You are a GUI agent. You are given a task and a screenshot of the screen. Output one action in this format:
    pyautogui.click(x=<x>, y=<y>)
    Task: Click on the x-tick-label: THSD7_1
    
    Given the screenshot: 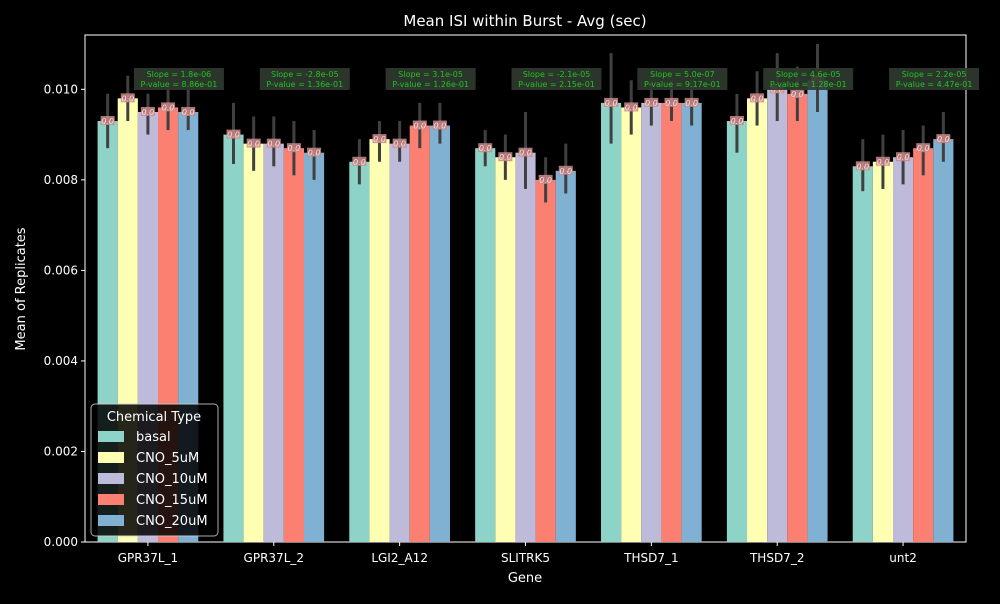 What is the action you would take?
    pyautogui.click(x=650, y=558)
    